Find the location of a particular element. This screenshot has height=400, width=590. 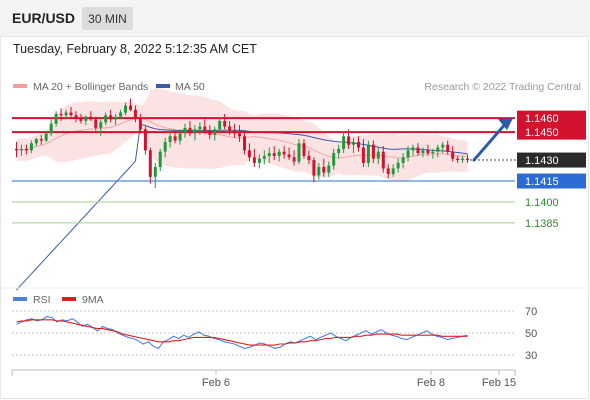

level-label-box-1.1460 is located at coordinates (551, 118).